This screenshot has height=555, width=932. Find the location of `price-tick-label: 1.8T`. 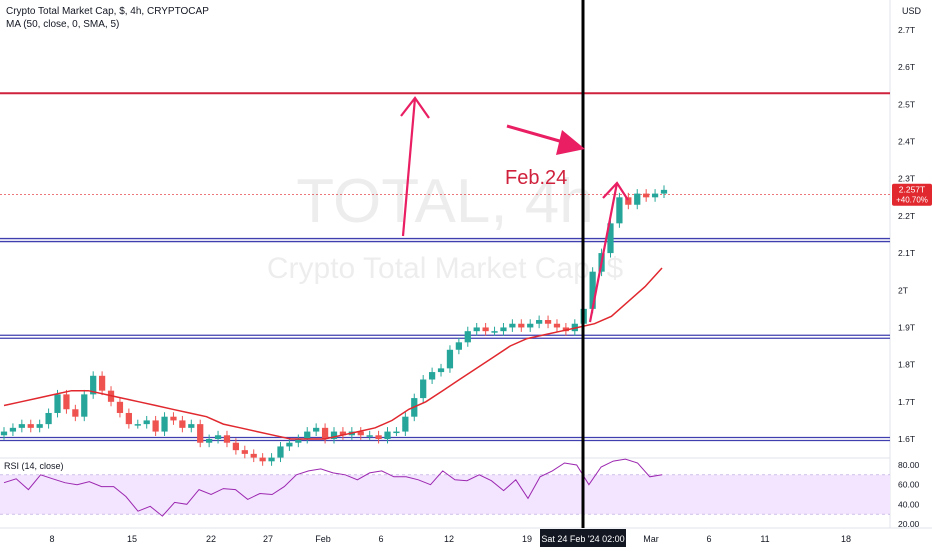

price-tick-label: 1.8T is located at coordinates (906, 365).